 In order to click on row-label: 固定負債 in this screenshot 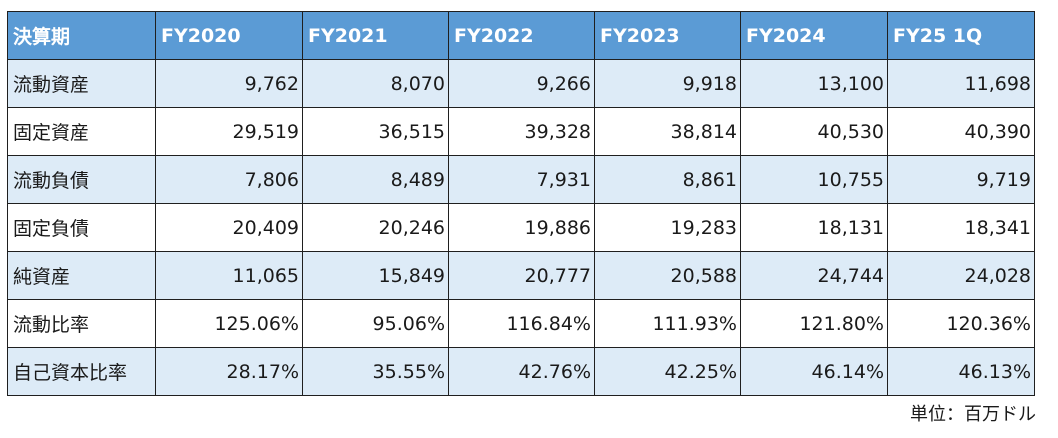, I will do `click(81, 227)`.